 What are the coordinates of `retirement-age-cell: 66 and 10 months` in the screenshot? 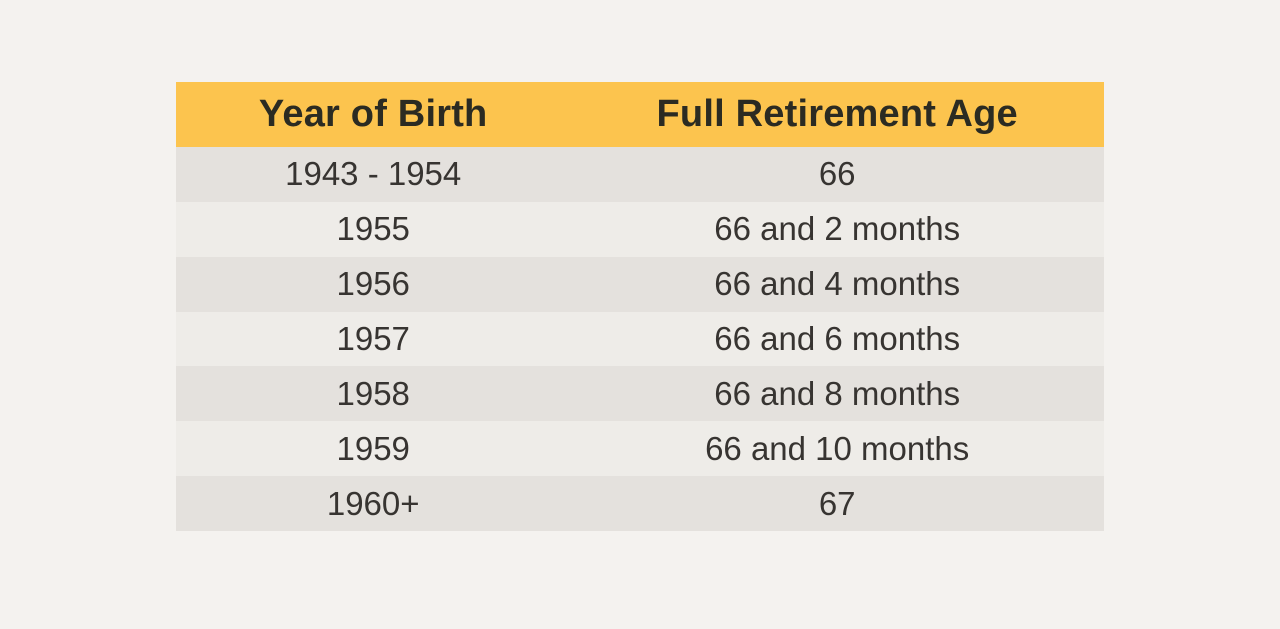 It's located at (837, 448).